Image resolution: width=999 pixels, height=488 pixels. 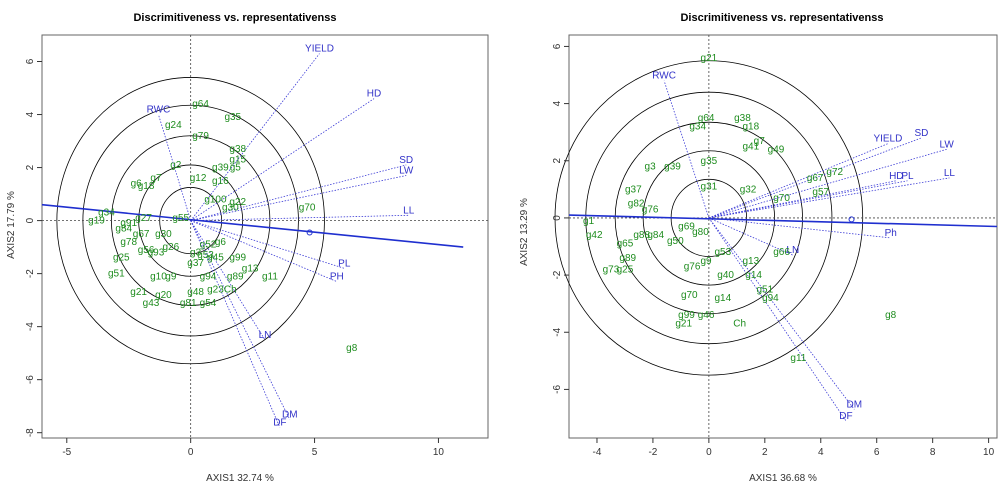 I want to click on genotype-label: g39, so click(x=220, y=168).